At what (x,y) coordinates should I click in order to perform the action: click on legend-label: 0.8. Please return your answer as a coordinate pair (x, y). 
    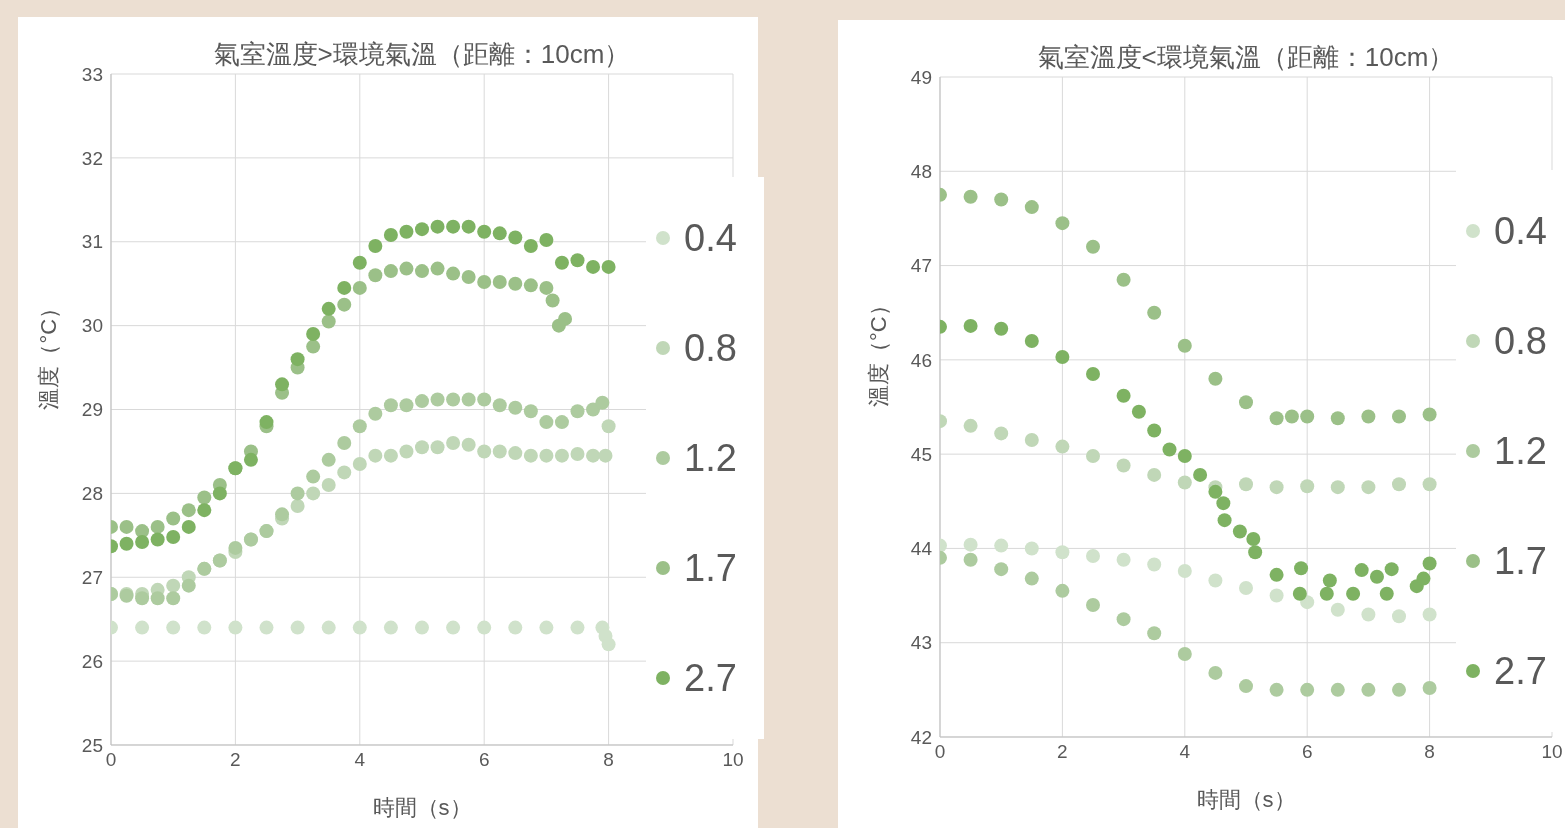
    Looking at the image, I should click on (710, 348).